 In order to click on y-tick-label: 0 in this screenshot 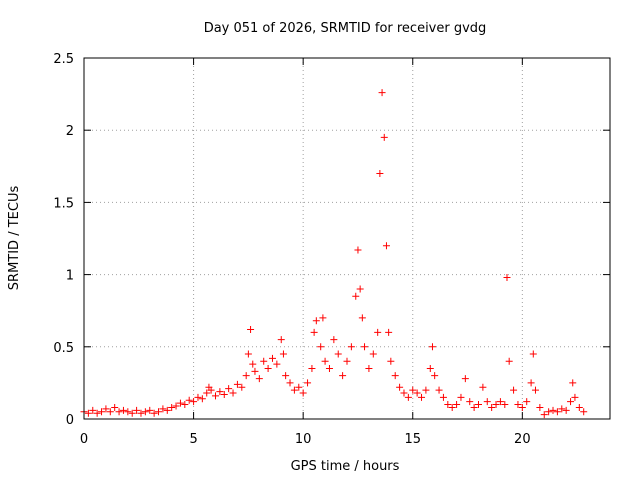, I will do `click(70, 420)`.